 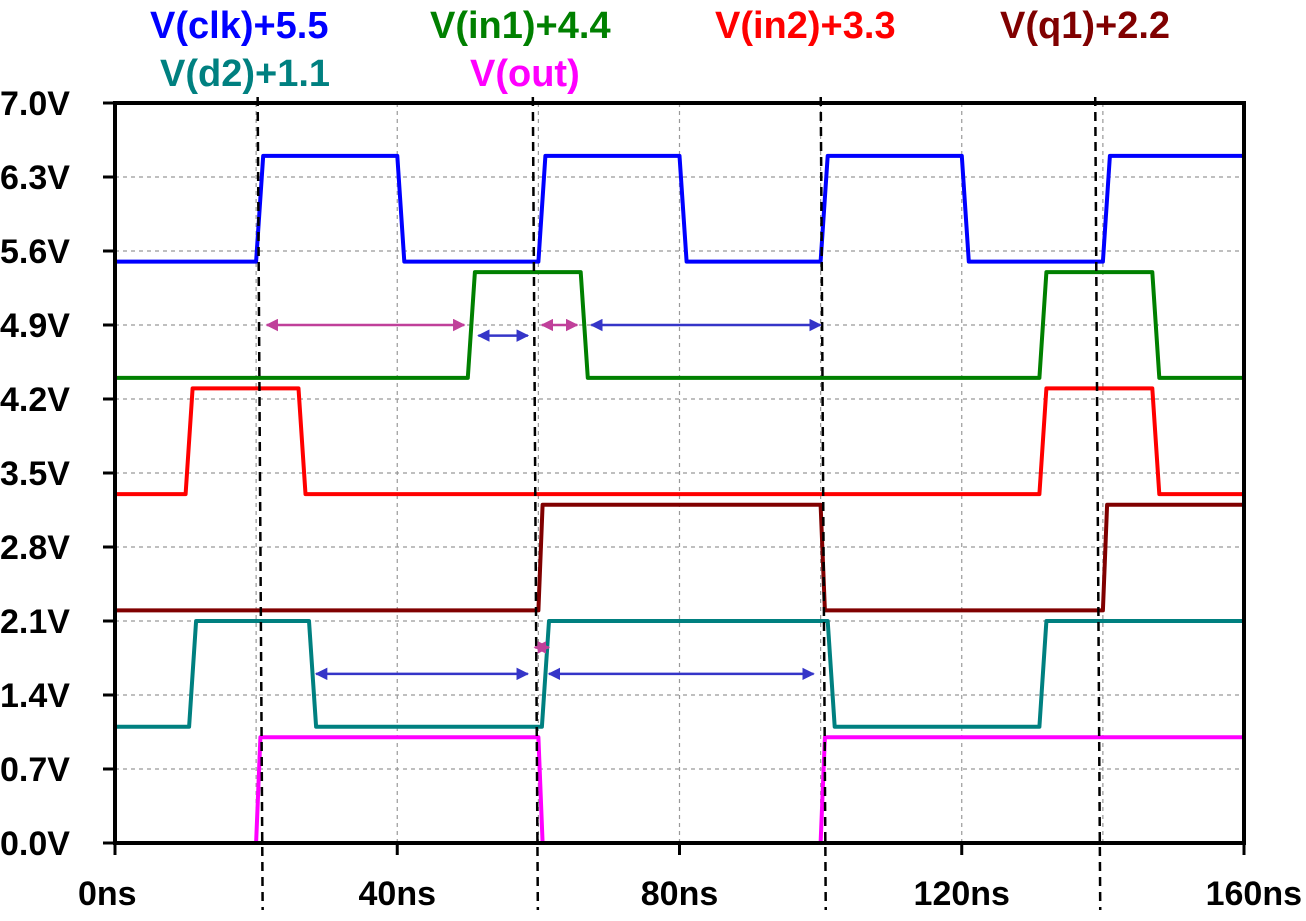 What do you see at coordinates (35, 622) in the screenshot?
I see `y-tick-label: 2.1V` at bounding box center [35, 622].